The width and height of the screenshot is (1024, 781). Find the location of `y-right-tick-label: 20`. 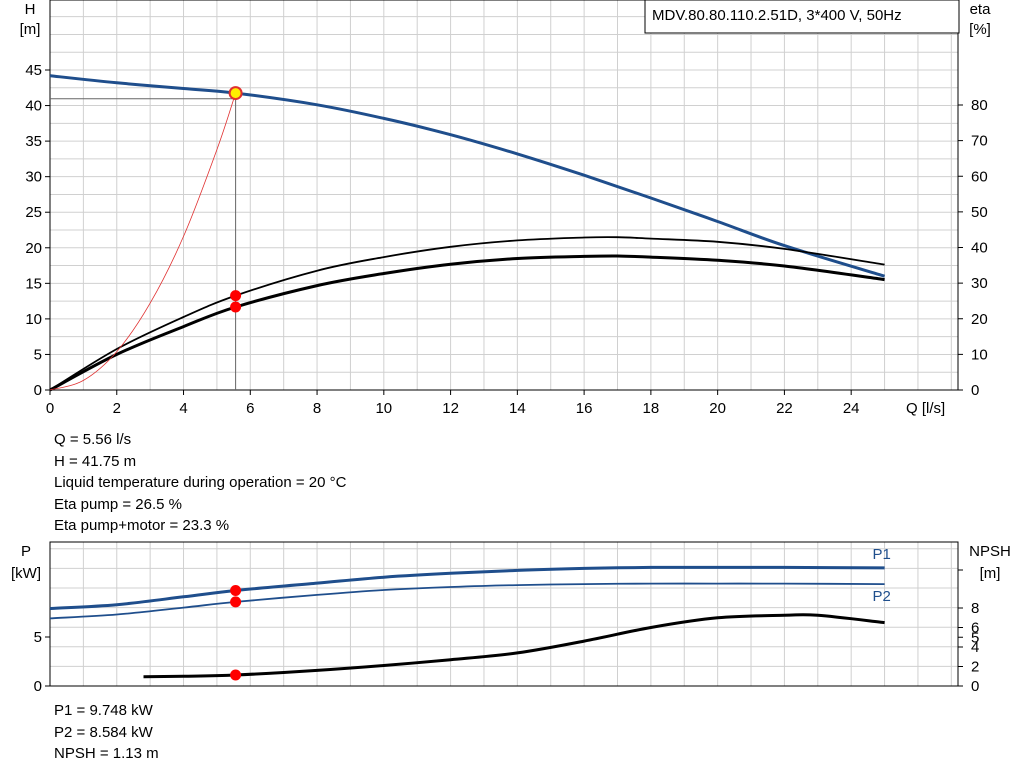

y-right-tick-label: 20 is located at coordinates (979, 319).